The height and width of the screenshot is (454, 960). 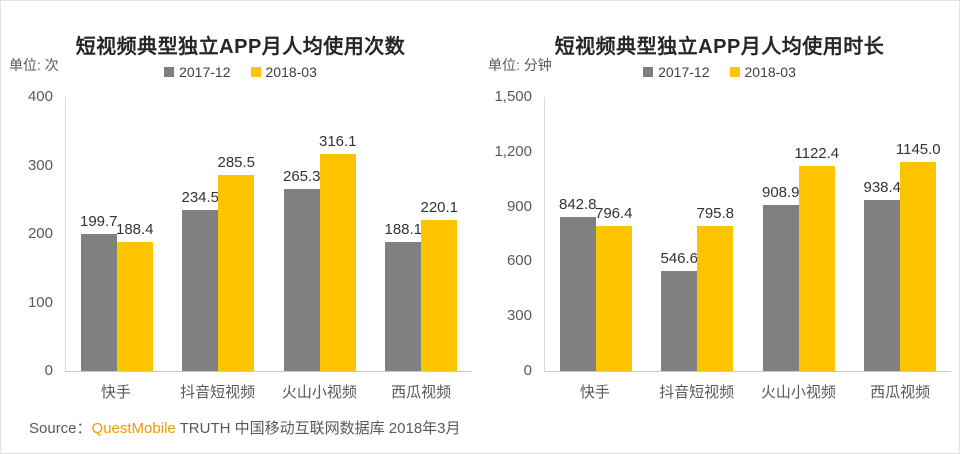 I want to click on source-brand: QuestMobile, so click(x=133, y=428).